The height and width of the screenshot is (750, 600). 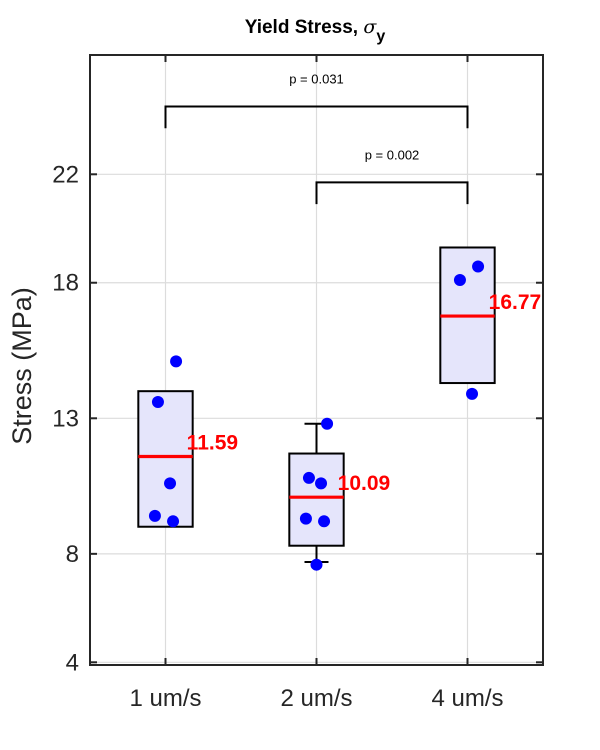 What do you see at coordinates (165, 698) in the screenshot?
I see `x-tick-label: 1 um/s` at bounding box center [165, 698].